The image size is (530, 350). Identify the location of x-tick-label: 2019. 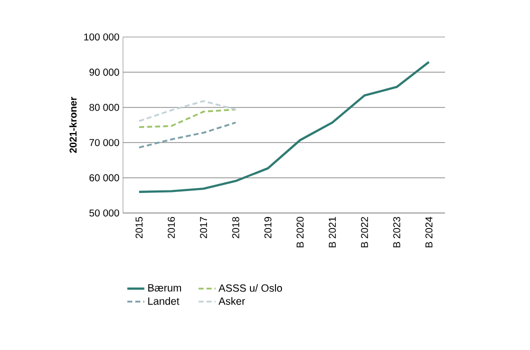
(268, 227).